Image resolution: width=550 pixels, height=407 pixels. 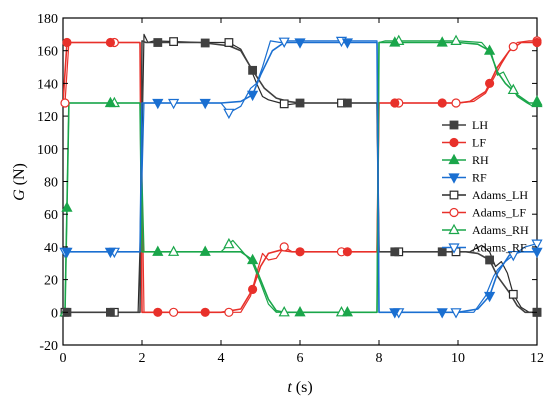 I want to click on legend-item-rf: RF, so click(x=464, y=178).